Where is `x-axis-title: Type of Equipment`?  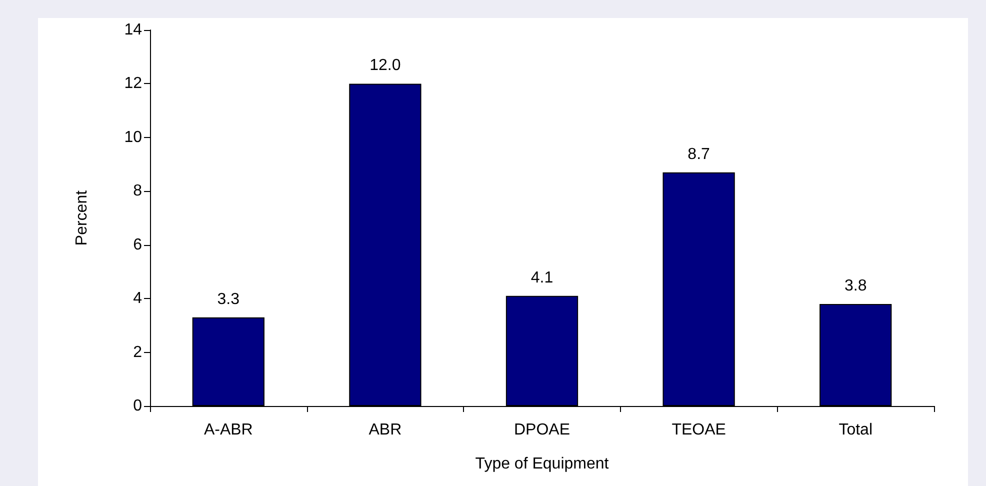
x-axis-title: Type of Equipment is located at coordinates (542, 464).